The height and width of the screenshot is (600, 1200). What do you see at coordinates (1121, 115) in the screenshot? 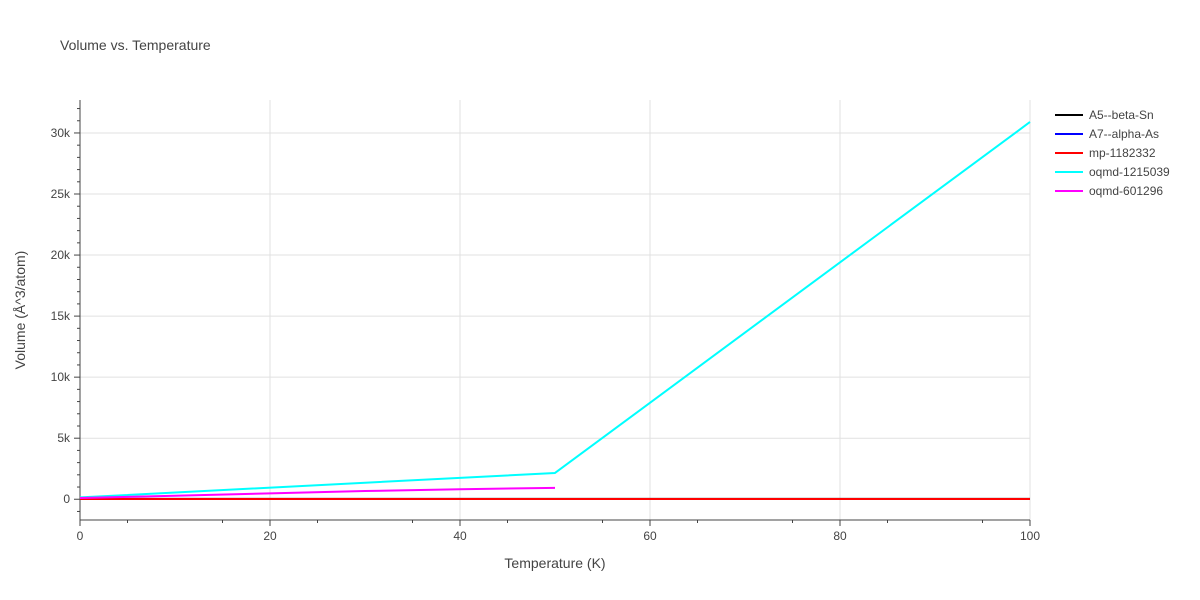
I see `legend-label: A5--beta-Sn` at bounding box center [1121, 115].